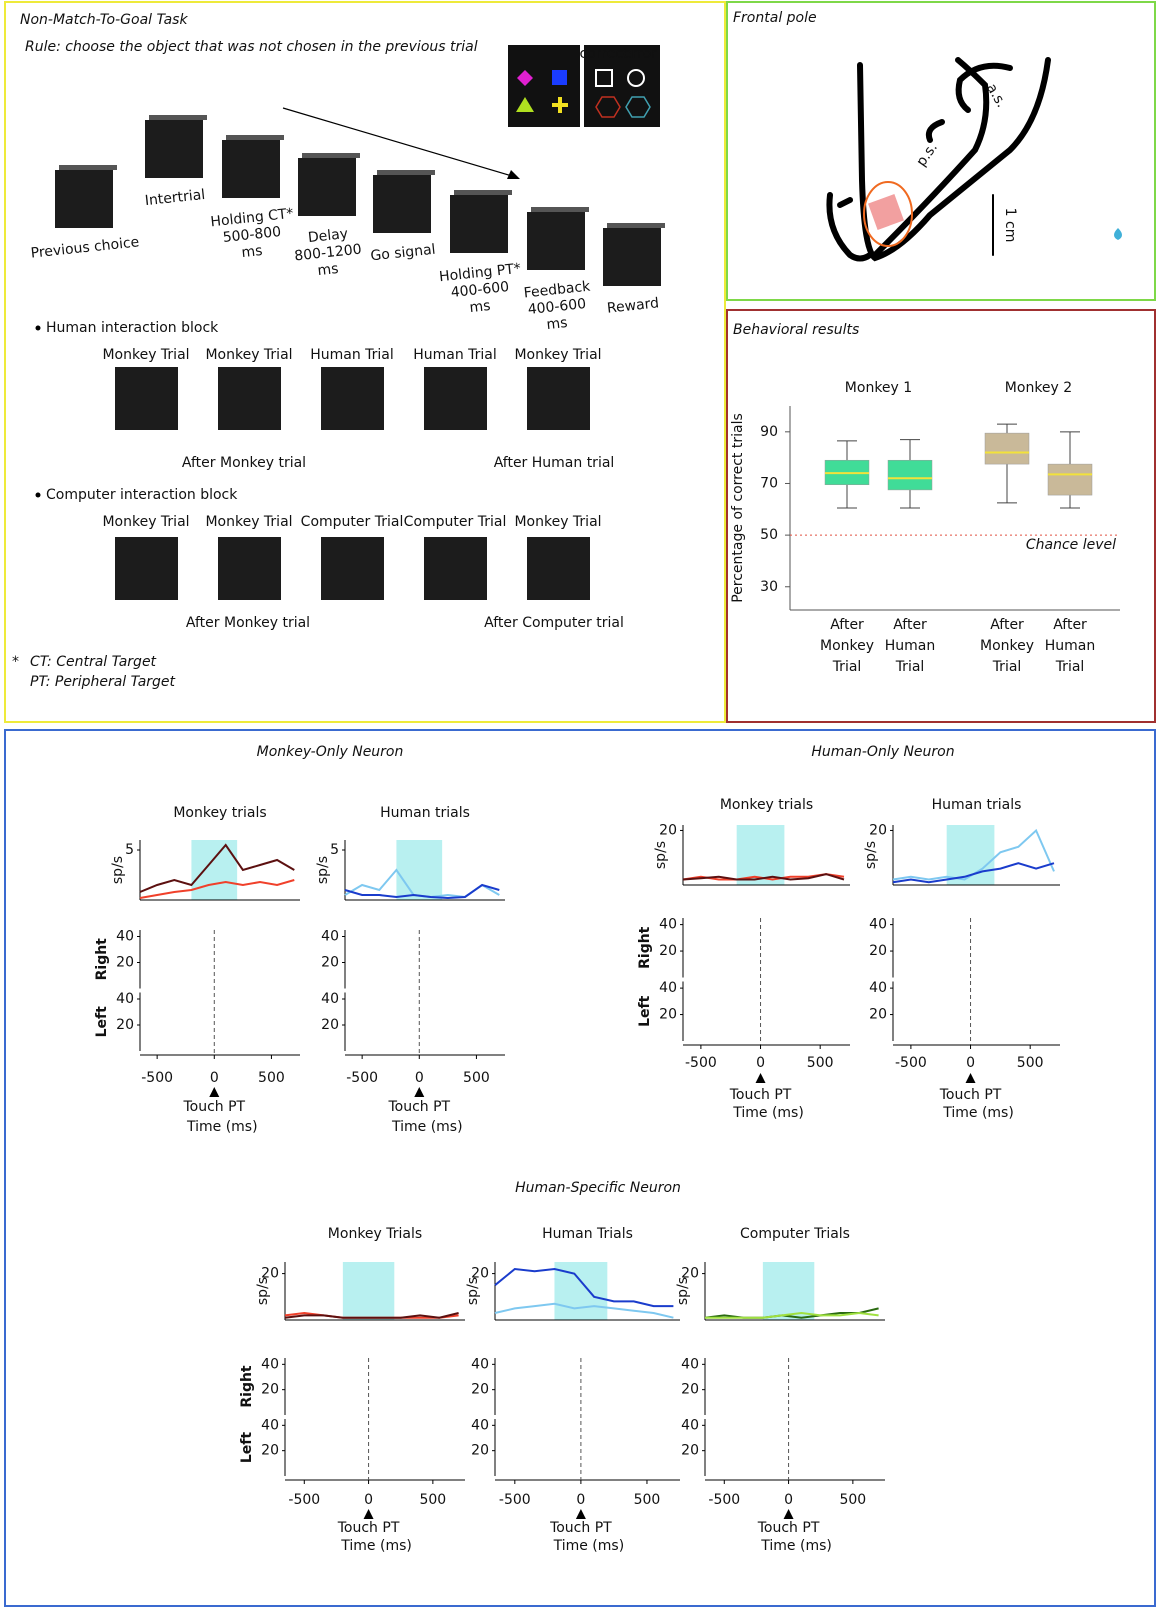 The image size is (1161, 1610). What do you see at coordinates (769, 587) in the screenshot?
I see `y-tick-label: 30` at bounding box center [769, 587].